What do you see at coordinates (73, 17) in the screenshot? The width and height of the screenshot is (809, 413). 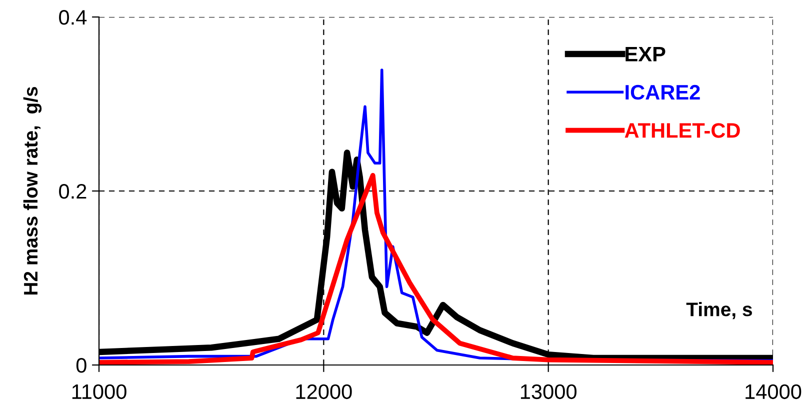 I see `y-tick-label: 0.4` at bounding box center [73, 17].